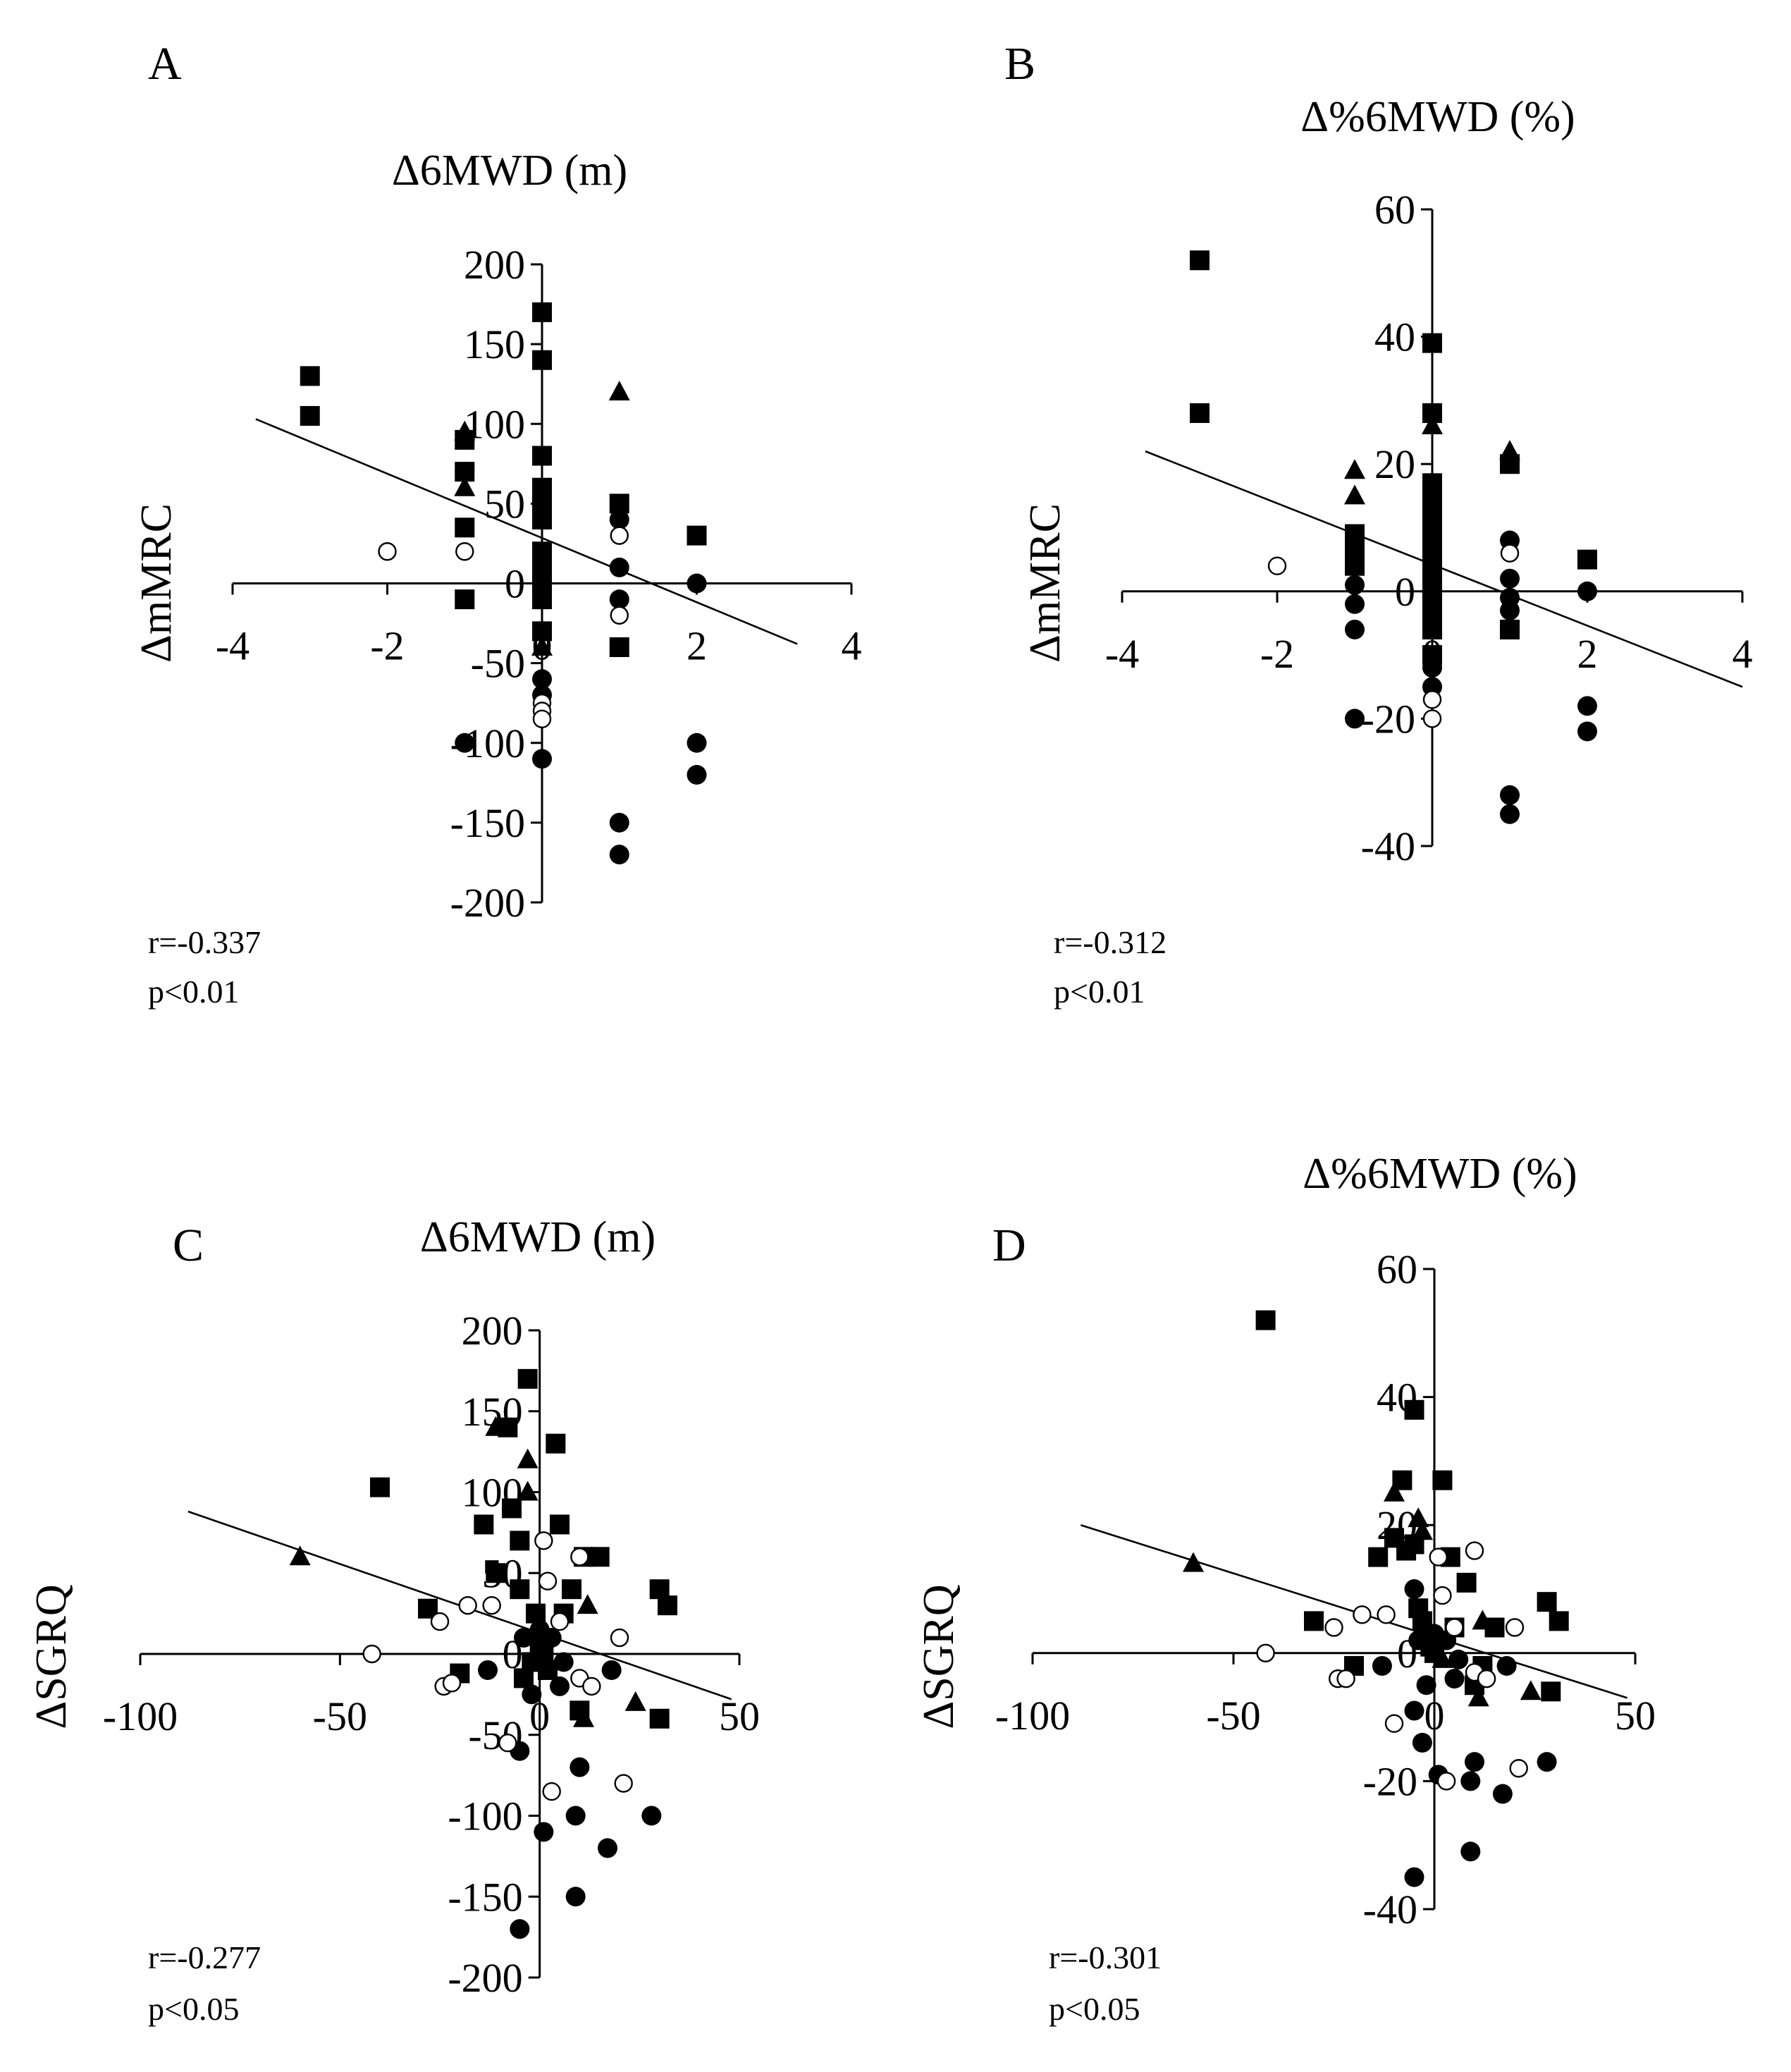  I want to click on panel-label: D, so click(1009, 1245).